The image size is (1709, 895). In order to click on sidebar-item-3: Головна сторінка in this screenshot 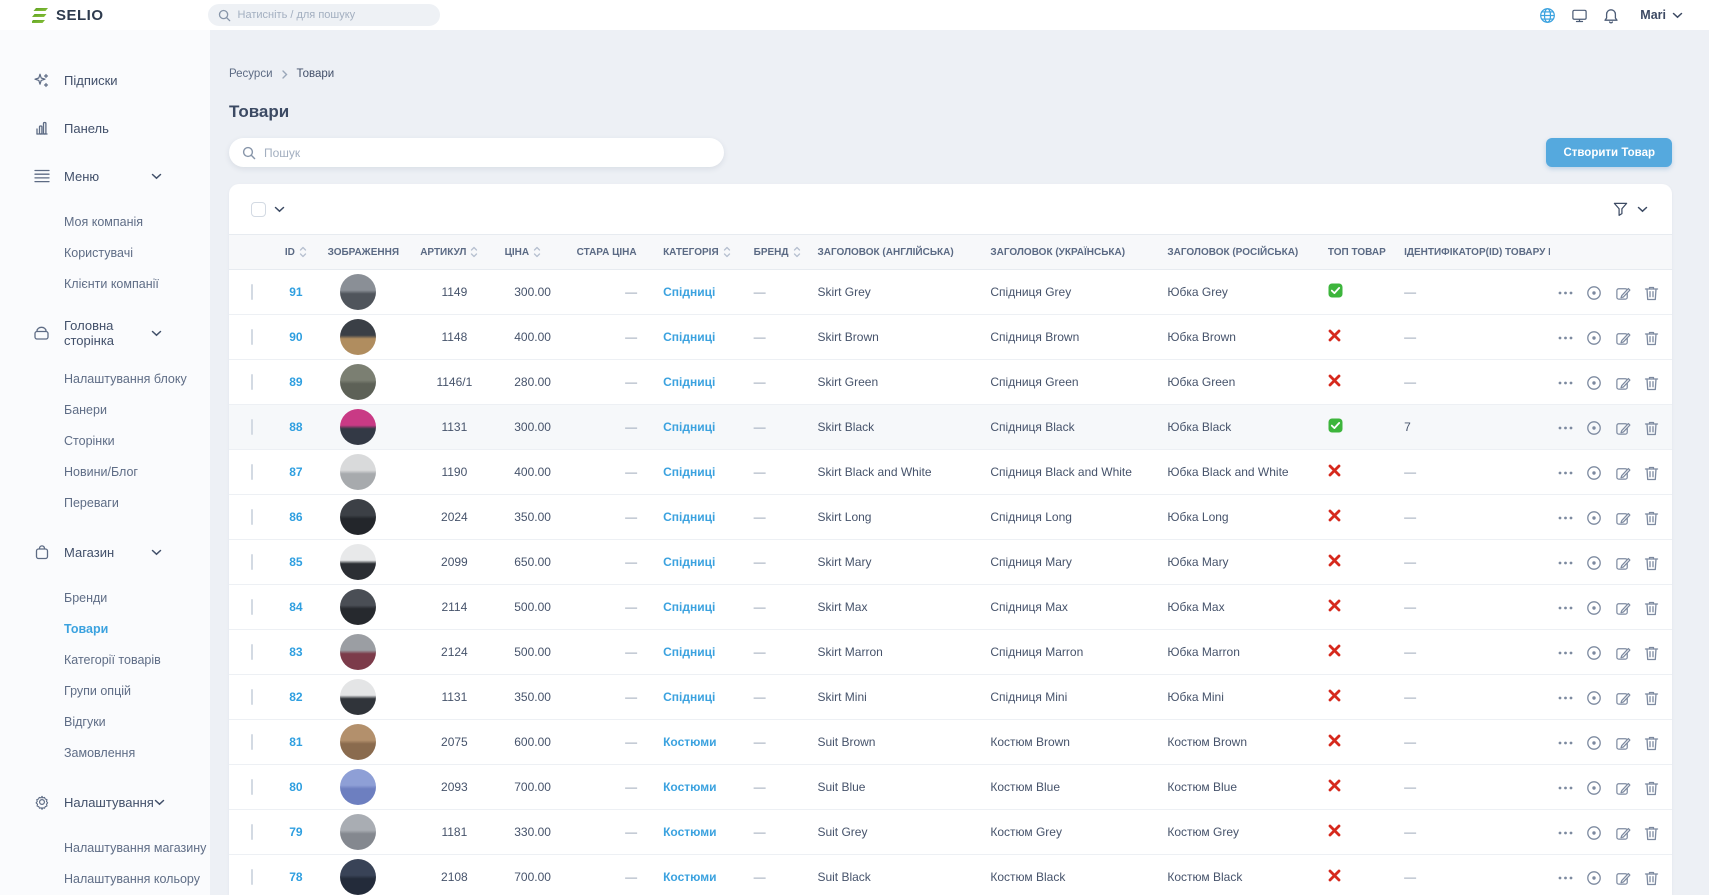, I will do `click(121, 333)`.